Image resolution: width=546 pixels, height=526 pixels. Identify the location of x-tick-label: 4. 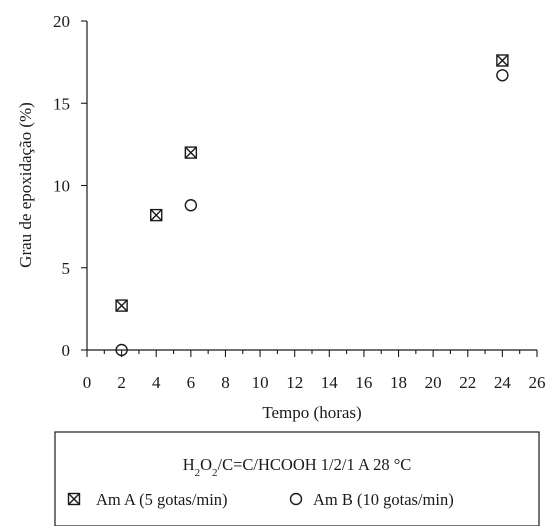
(156, 382).